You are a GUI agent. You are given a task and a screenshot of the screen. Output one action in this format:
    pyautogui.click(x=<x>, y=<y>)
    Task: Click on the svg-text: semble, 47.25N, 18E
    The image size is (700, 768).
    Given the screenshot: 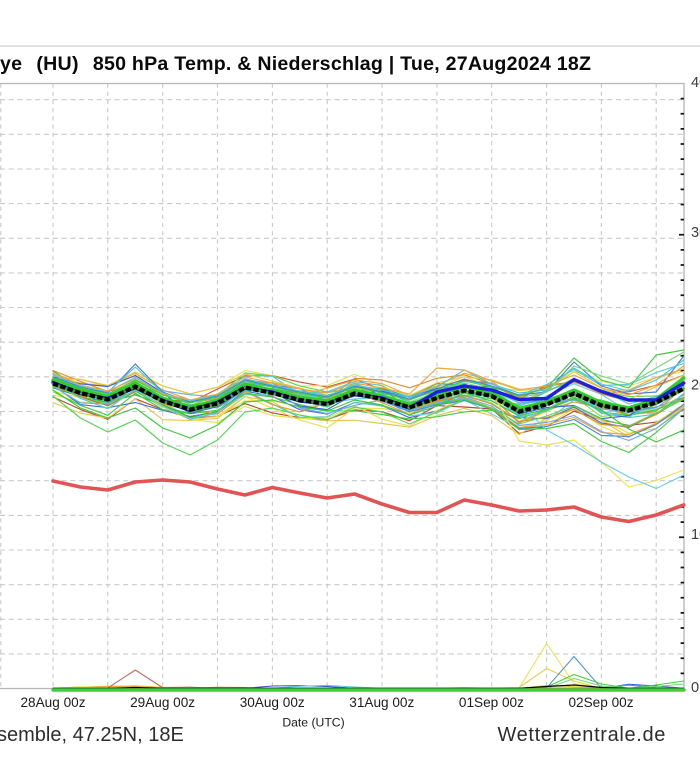 What is the action you would take?
    pyautogui.click(x=92, y=735)
    